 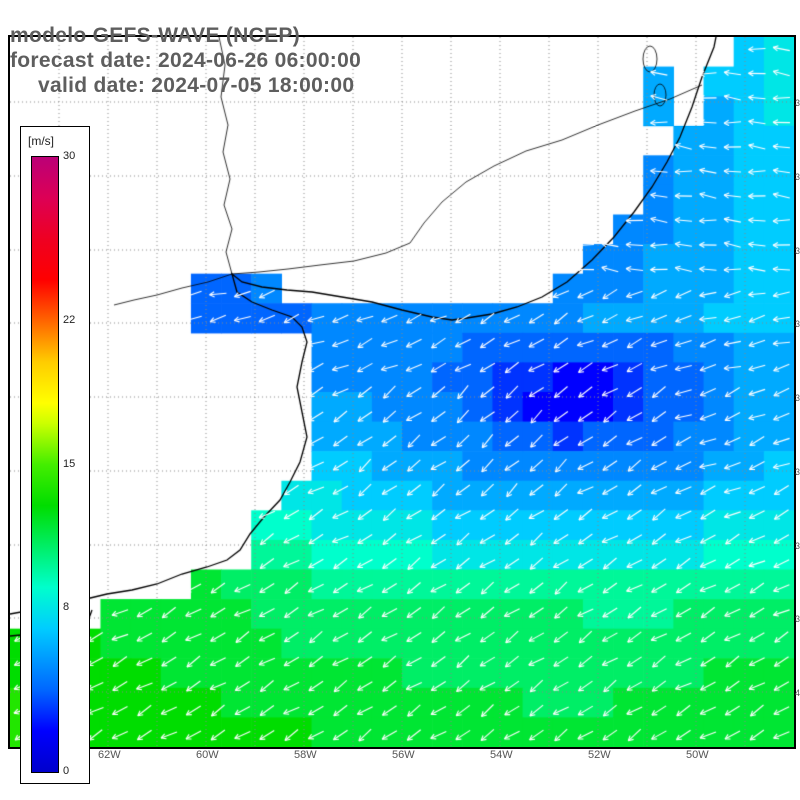 What do you see at coordinates (45, 464) in the screenshot?
I see `colorbar-gradient` at bounding box center [45, 464].